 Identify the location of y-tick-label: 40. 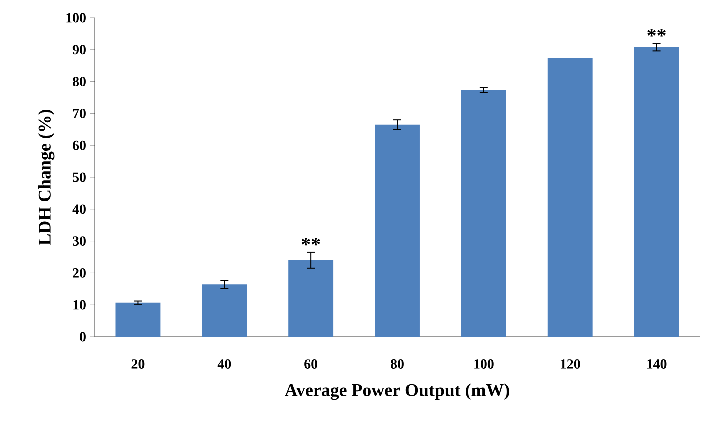
(79, 209).